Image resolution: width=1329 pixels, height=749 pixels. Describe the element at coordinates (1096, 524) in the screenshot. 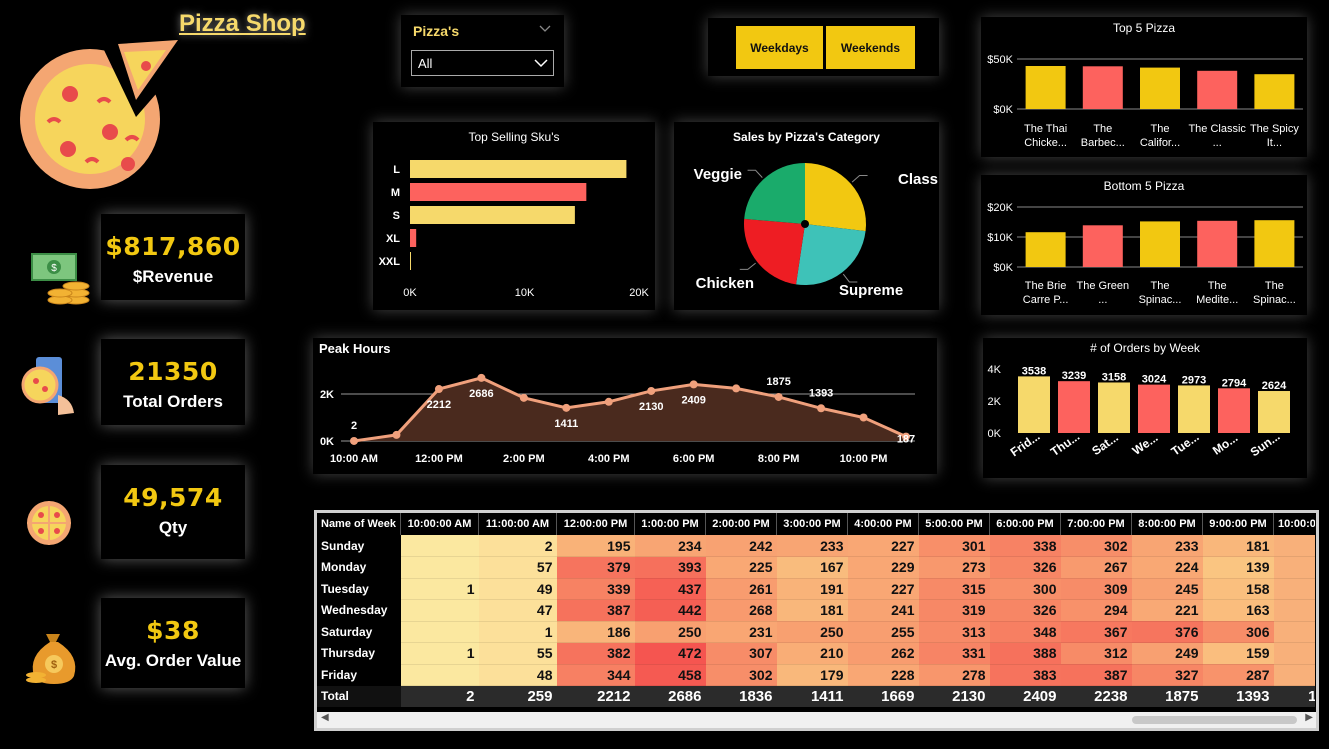

I see `matrix-column-header: 7:00:00 PM` at that location.